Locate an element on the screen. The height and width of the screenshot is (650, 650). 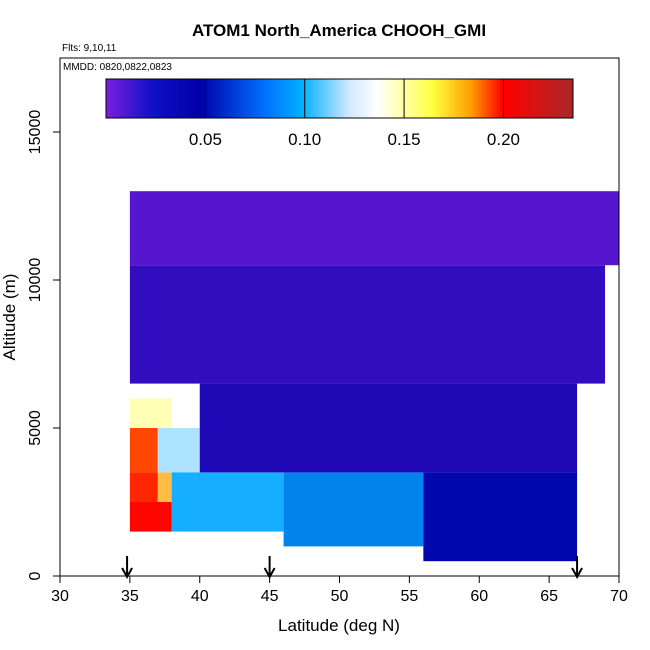
x-tick-label: 30 is located at coordinates (60, 596).